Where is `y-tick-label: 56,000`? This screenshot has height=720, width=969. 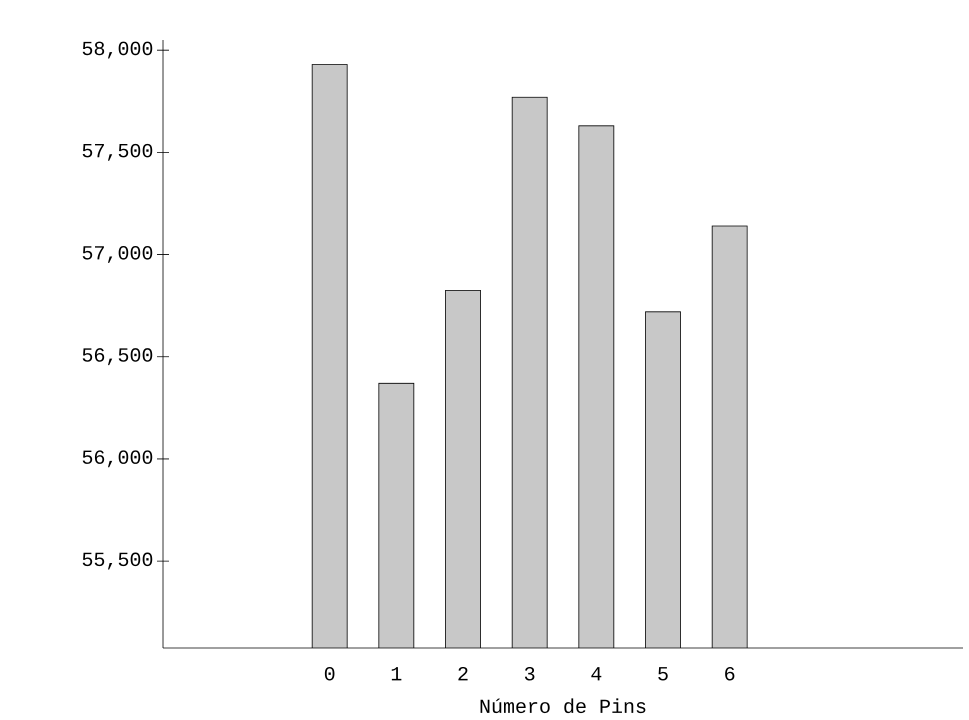
y-tick-label: 56,000 is located at coordinates (117, 459).